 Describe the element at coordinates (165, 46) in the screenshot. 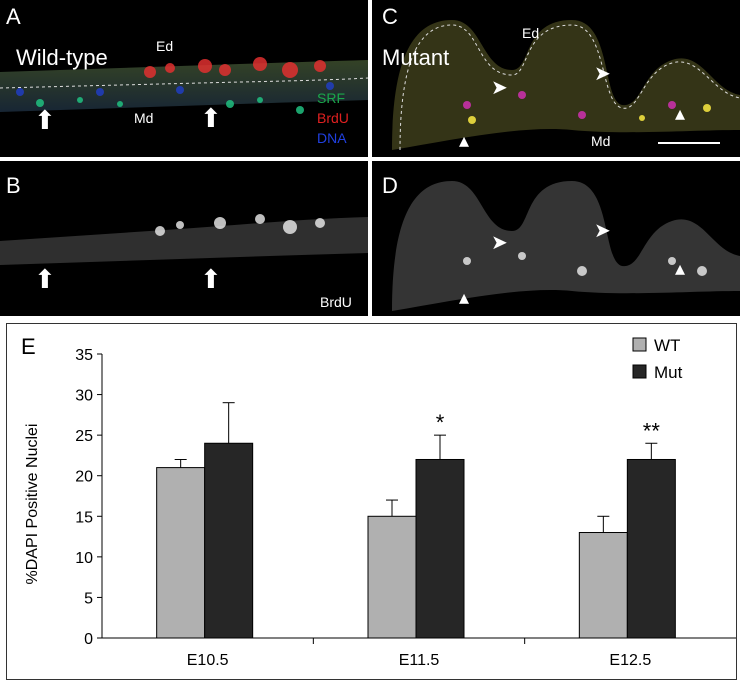

I see `panel-a-ed-label: Ed` at that location.